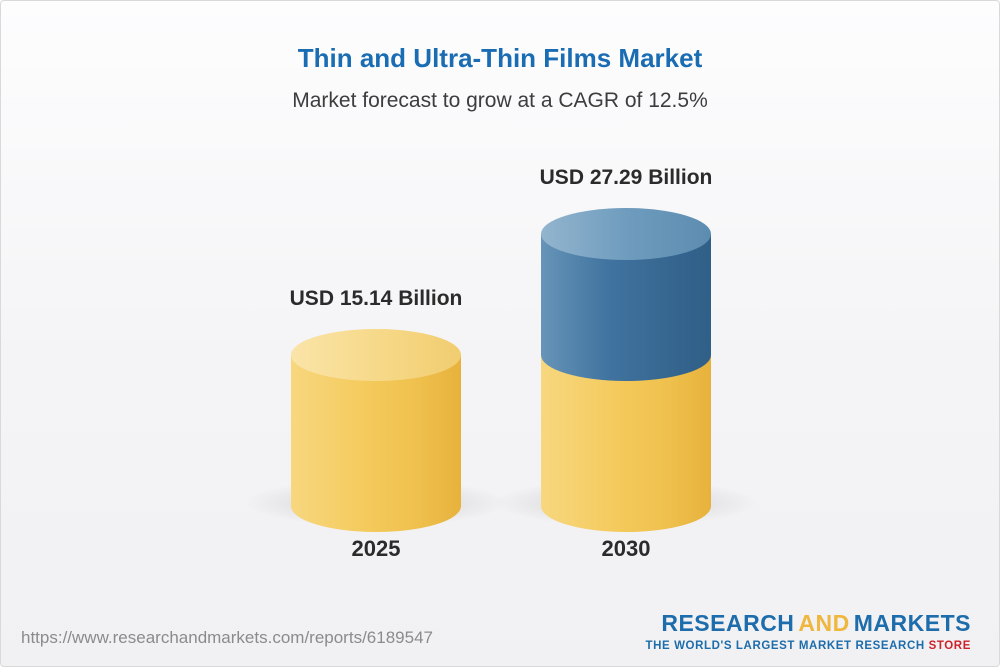 The height and width of the screenshot is (667, 1000). Describe the element at coordinates (949, 646) in the screenshot. I see `logo-tagline-store: STORE` at that location.